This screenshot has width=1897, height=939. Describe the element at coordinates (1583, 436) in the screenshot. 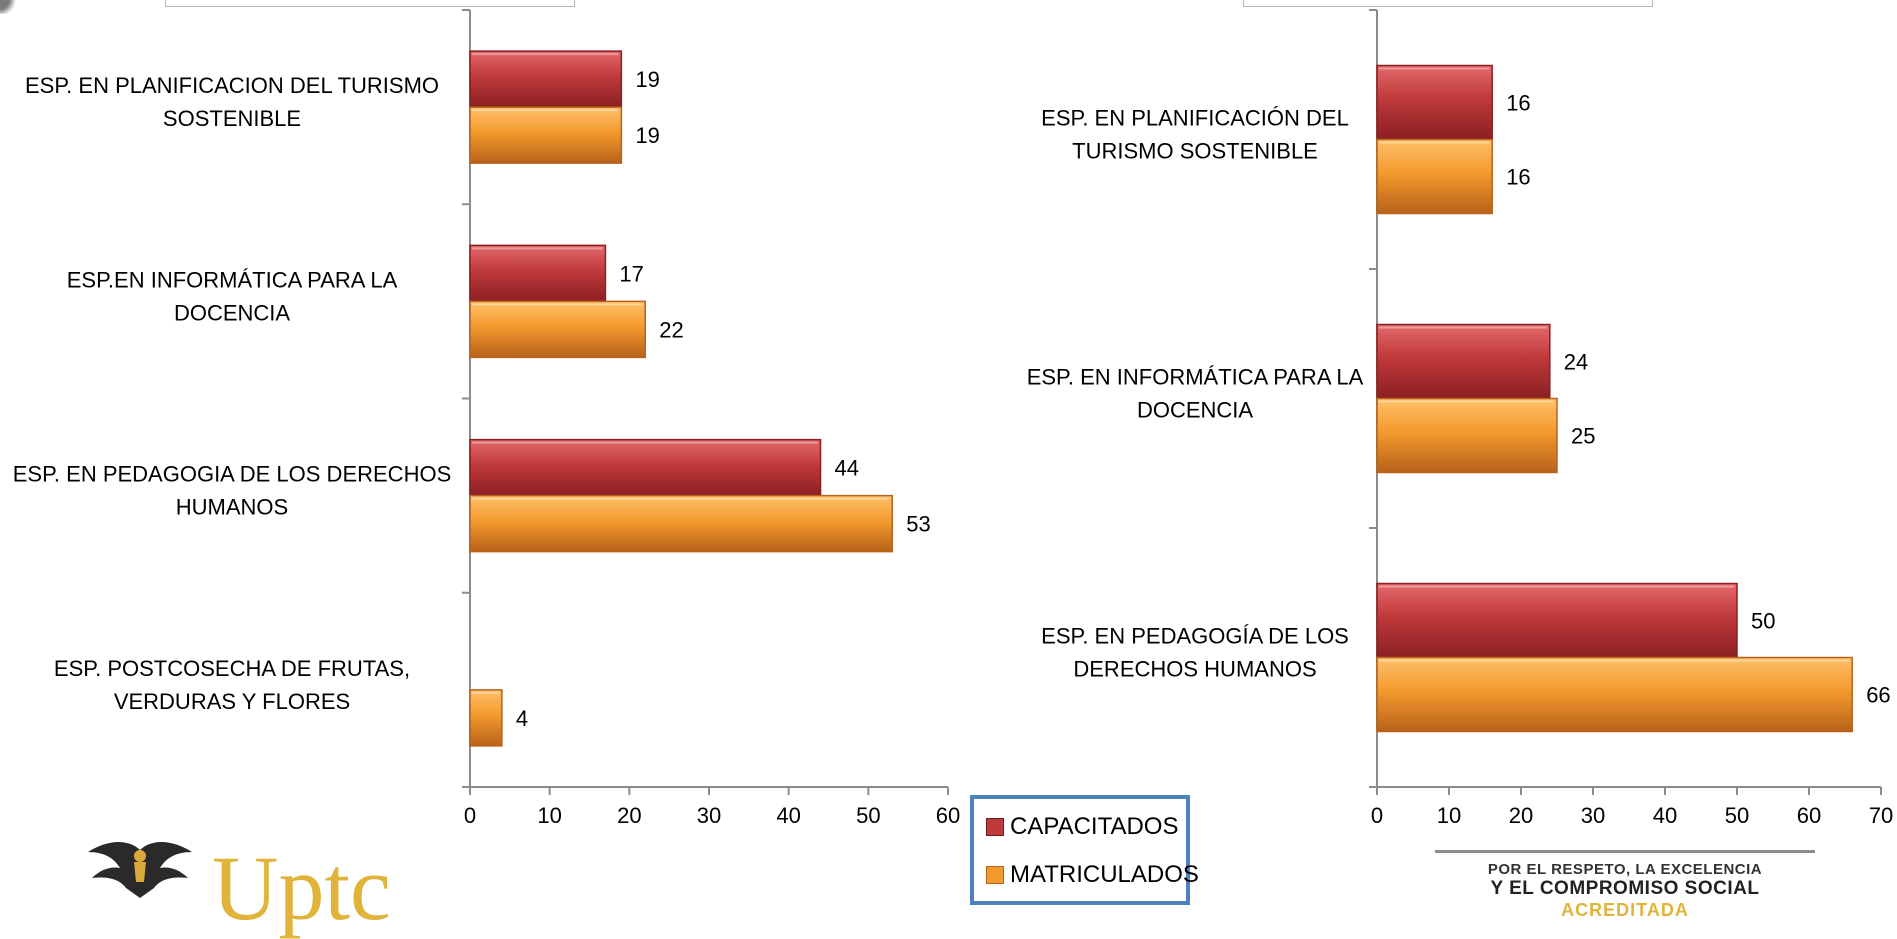

I see `data-label-matriculados: 25` at that location.